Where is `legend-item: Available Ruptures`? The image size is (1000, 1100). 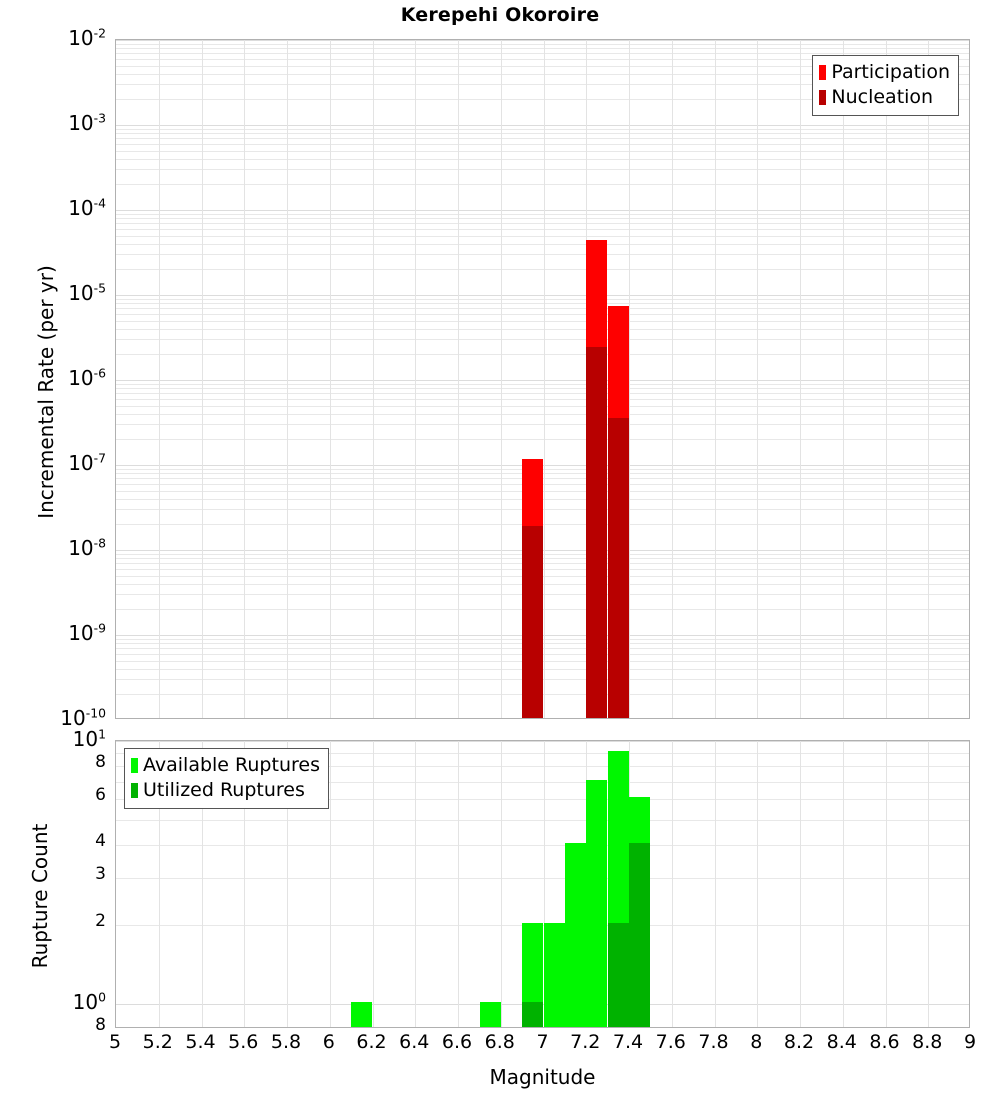 legend-item: Available Ruptures is located at coordinates (225, 765).